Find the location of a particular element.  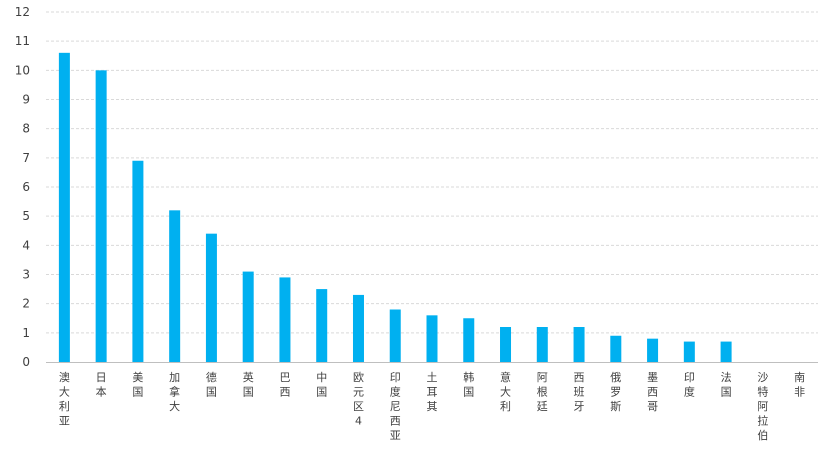

y-tick-label: 12 is located at coordinates (22, 12).